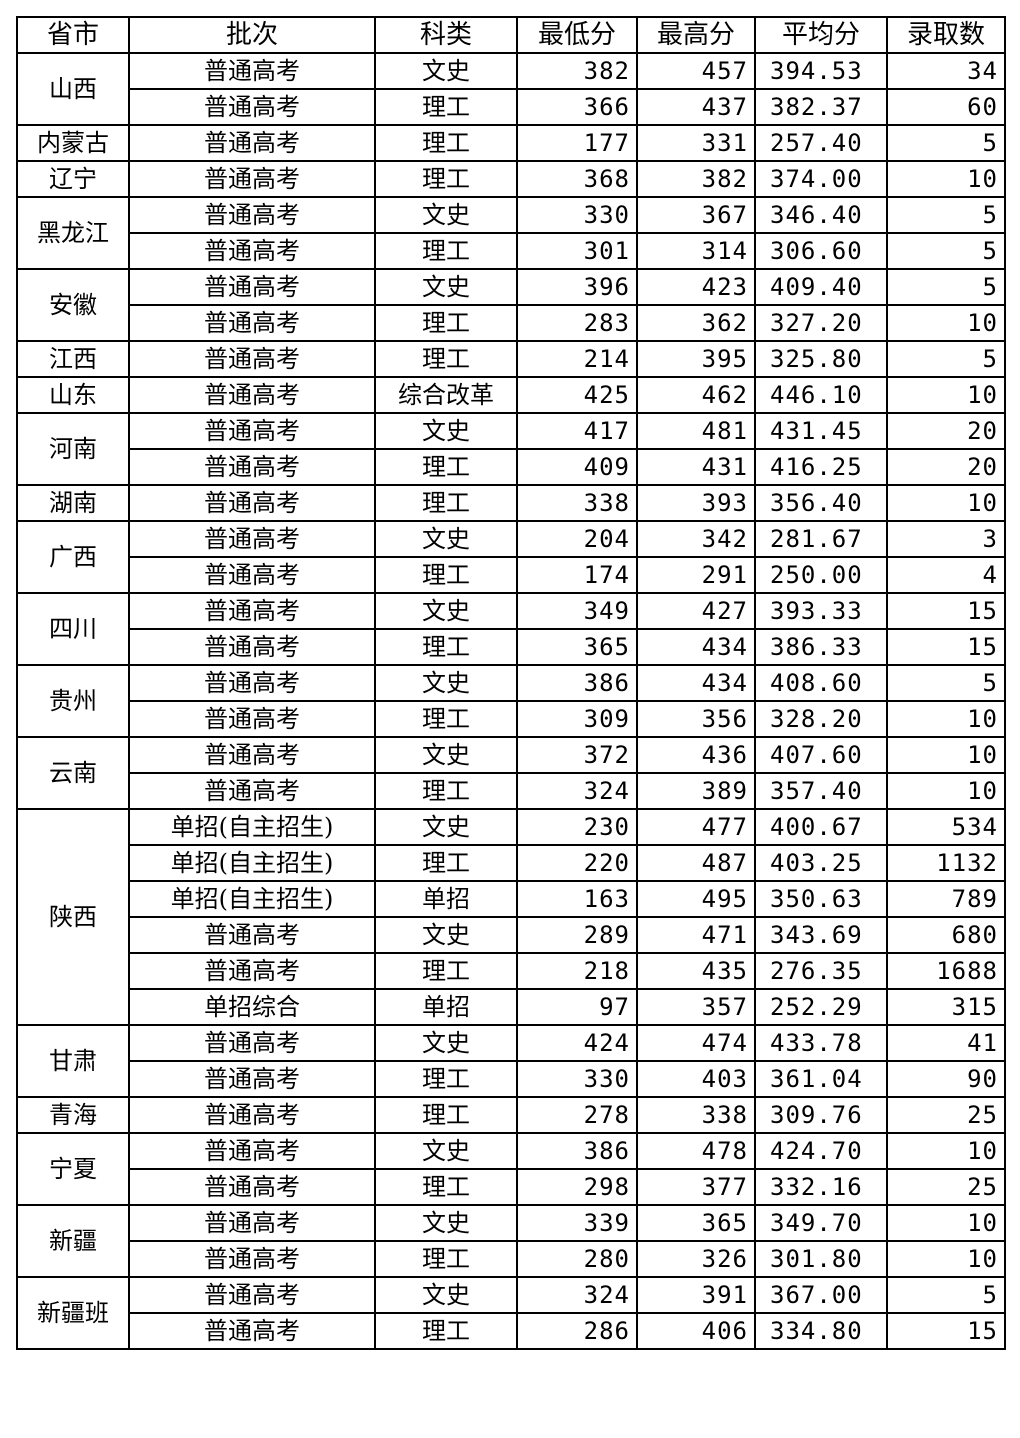 Image resolution: width=1020 pixels, height=1438 pixels. What do you see at coordinates (696, 971) in the screenshot?
I see `max-score-cell: 435` at bounding box center [696, 971].